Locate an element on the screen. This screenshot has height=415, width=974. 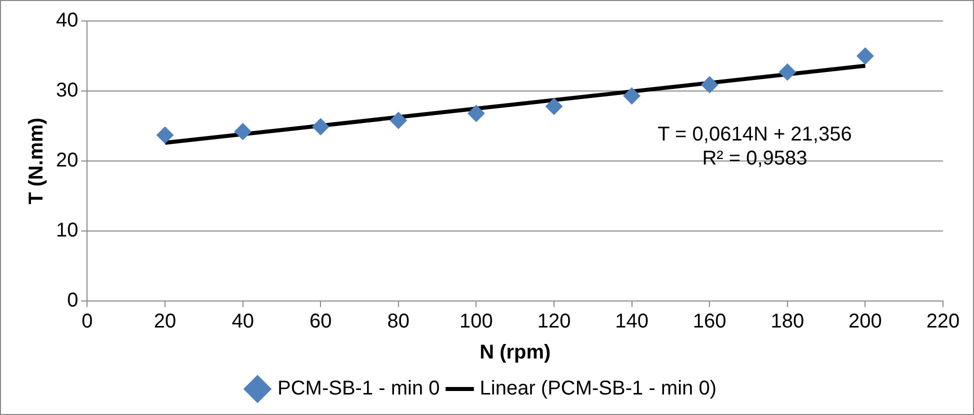
x-tick-label: 220 is located at coordinates (943, 321).